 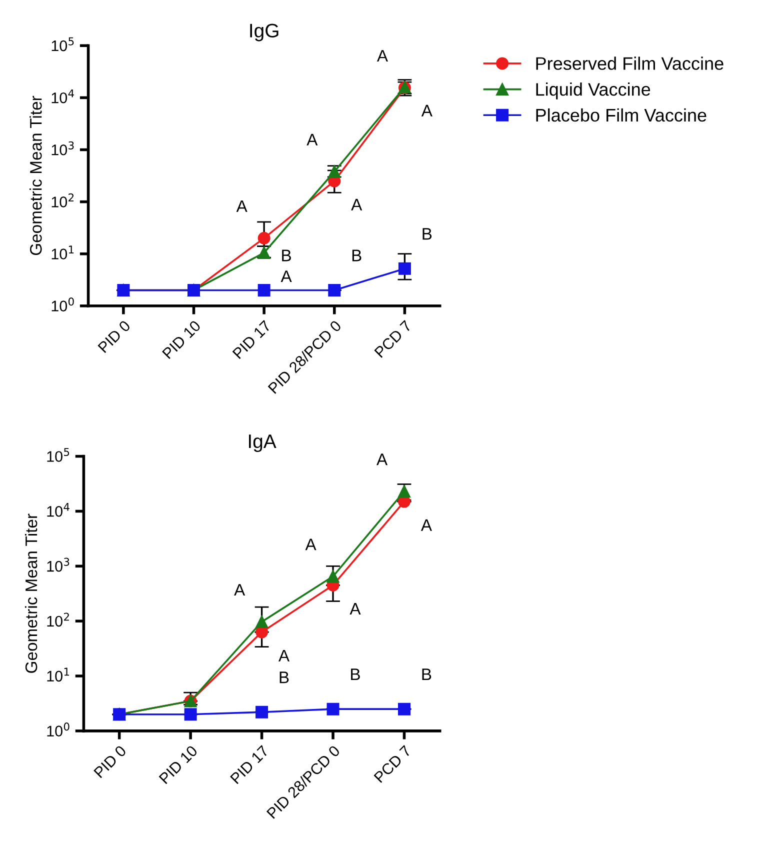 I want to click on chart-title: IgA, so click(x=262, y=443).